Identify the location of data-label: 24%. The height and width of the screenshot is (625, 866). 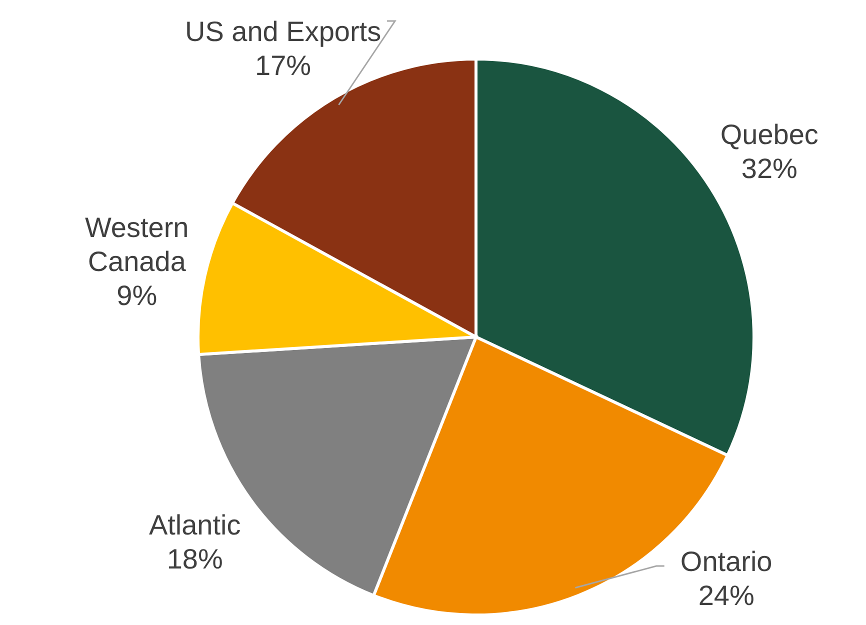
(726, 595).